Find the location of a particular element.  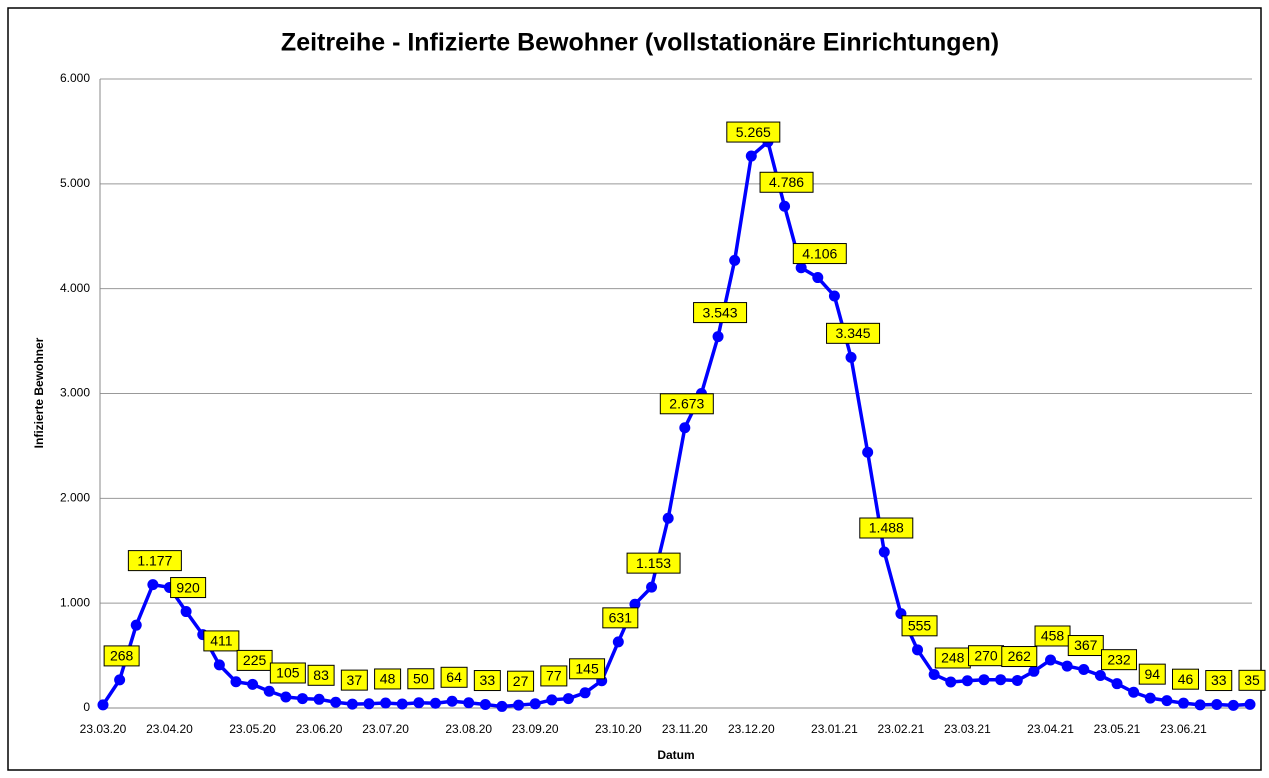

data-label: 411 is located at coordinates (221, 641).